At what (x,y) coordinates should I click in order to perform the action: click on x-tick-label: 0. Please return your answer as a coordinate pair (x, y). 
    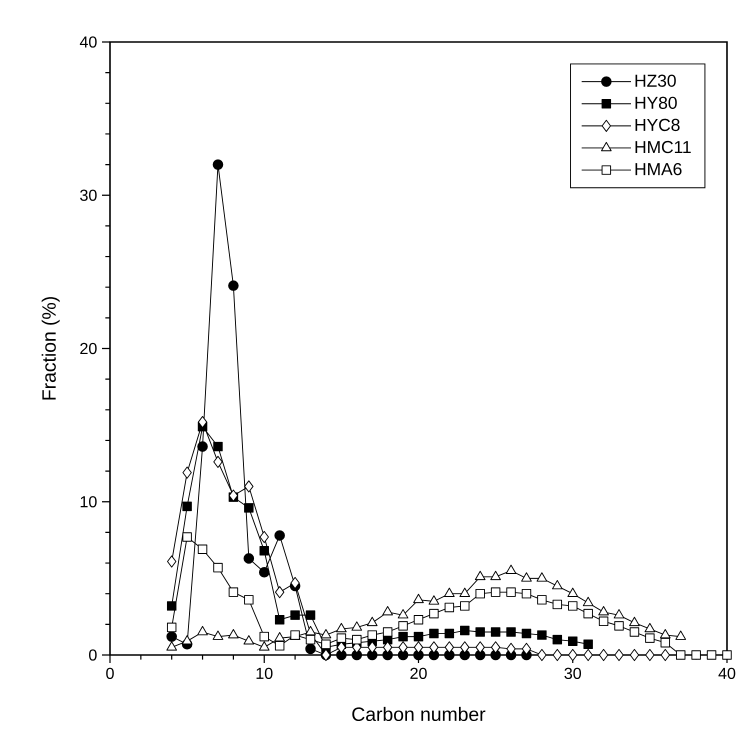
    Looking at the image, I should click on (110, 674).